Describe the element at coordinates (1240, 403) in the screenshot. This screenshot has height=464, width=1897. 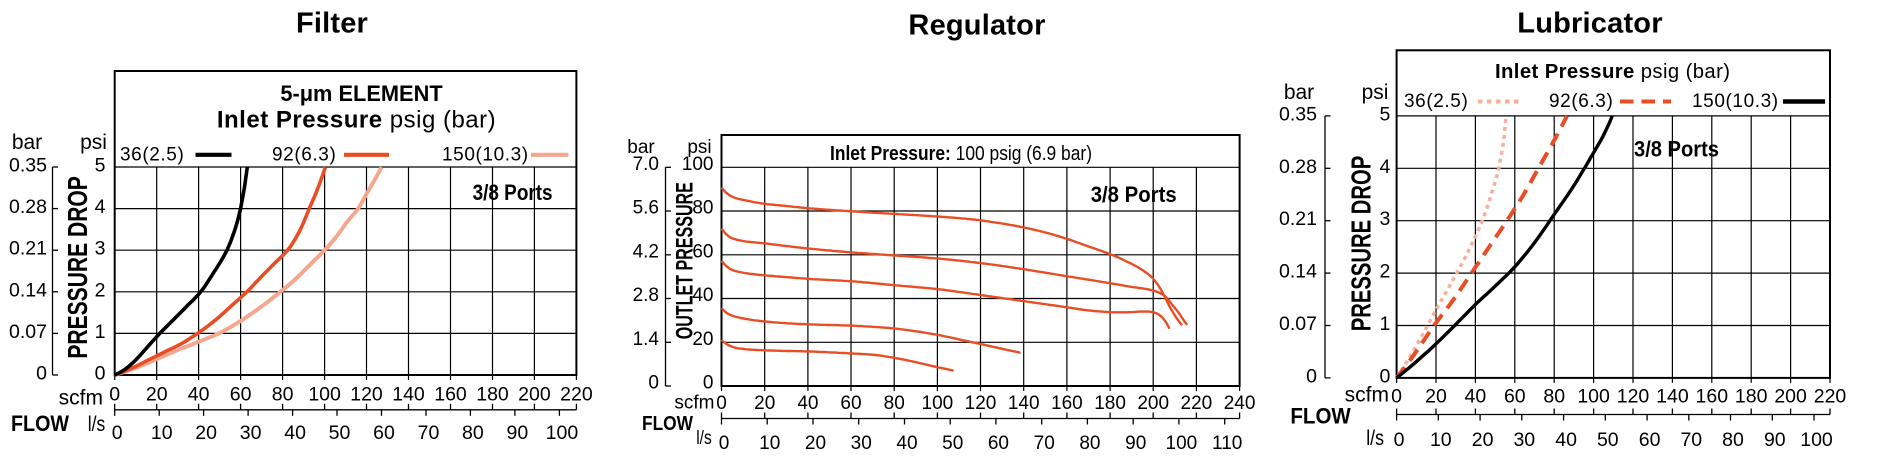
I see `svg-text: 240` at that location.